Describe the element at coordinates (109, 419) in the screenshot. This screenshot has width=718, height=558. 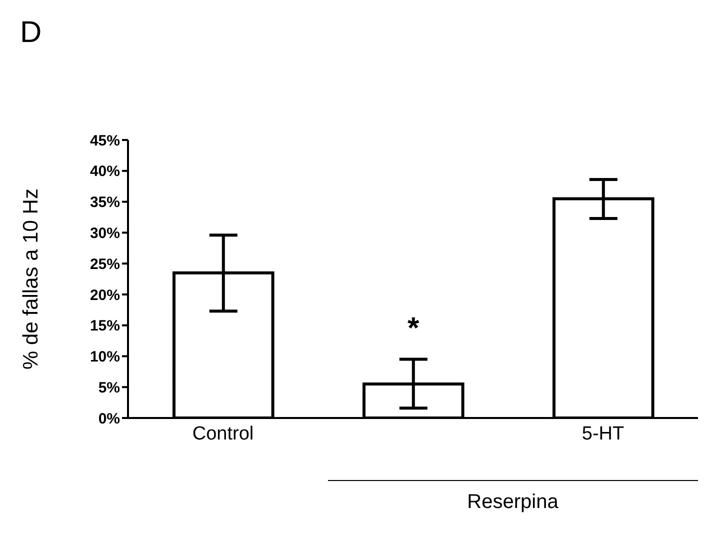
I see `y-tick-label: 0%` at that location.